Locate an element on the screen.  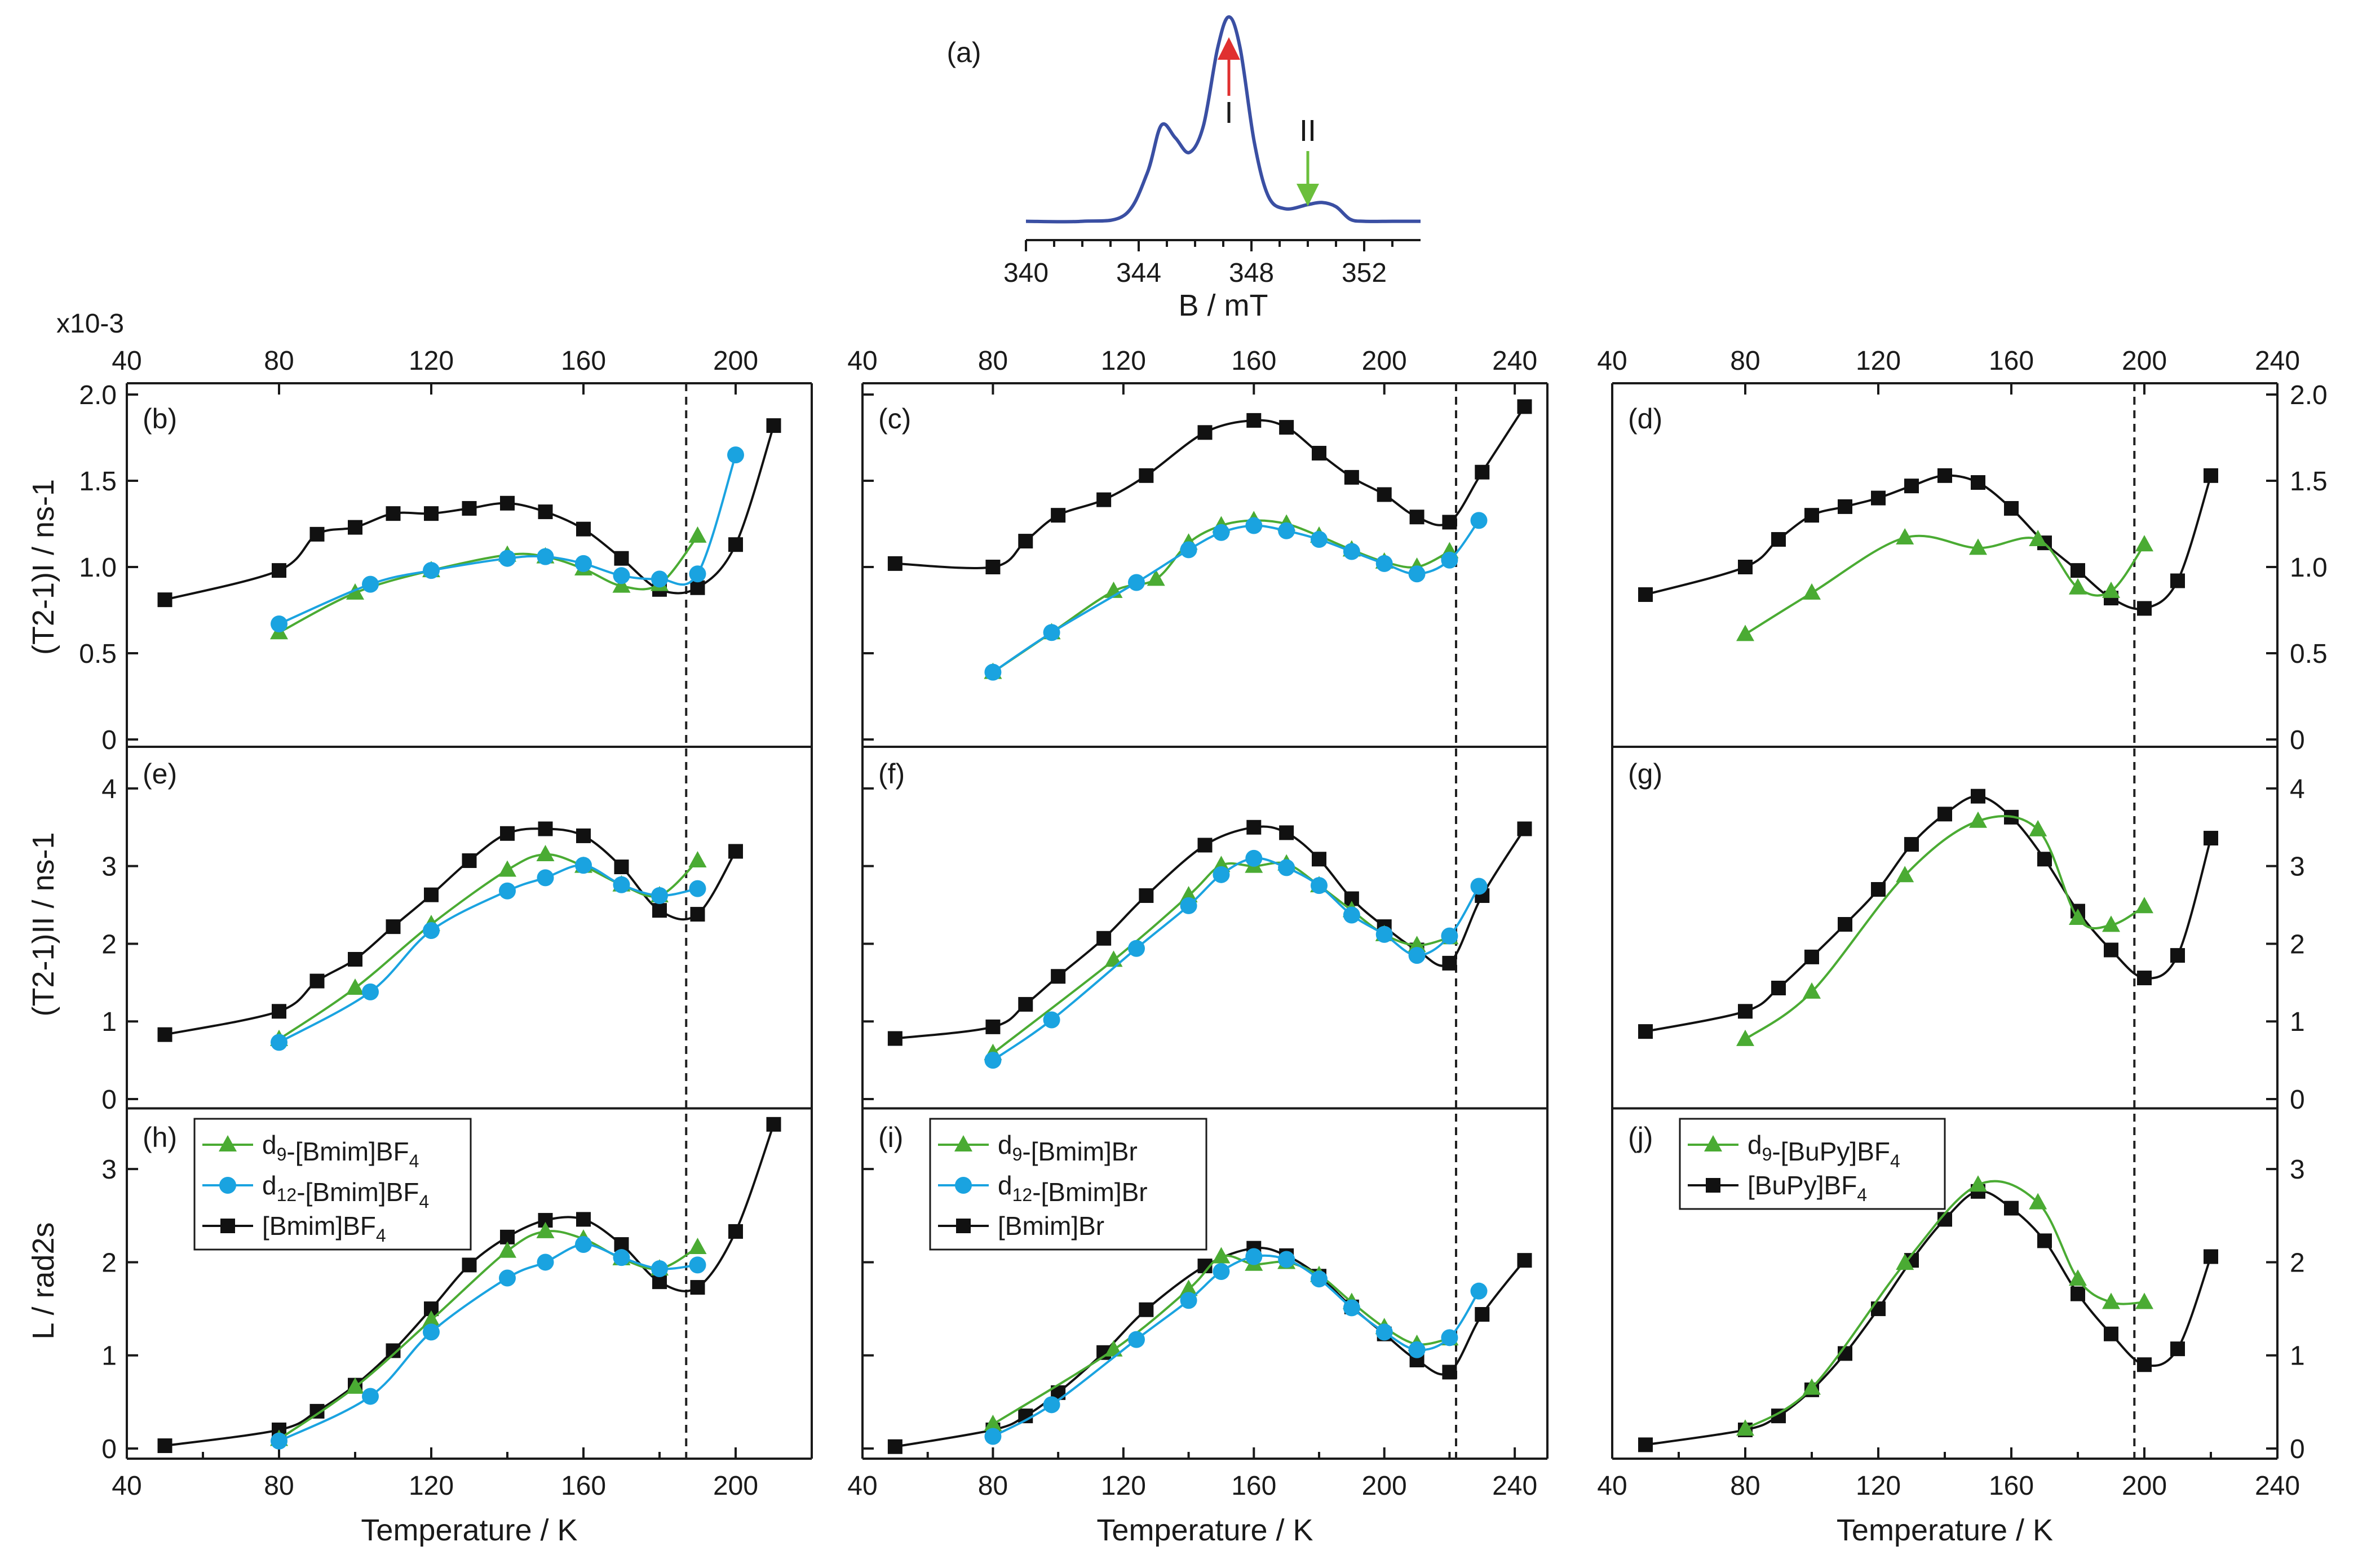
legend-text: d is located at coordinates (269, 1185).